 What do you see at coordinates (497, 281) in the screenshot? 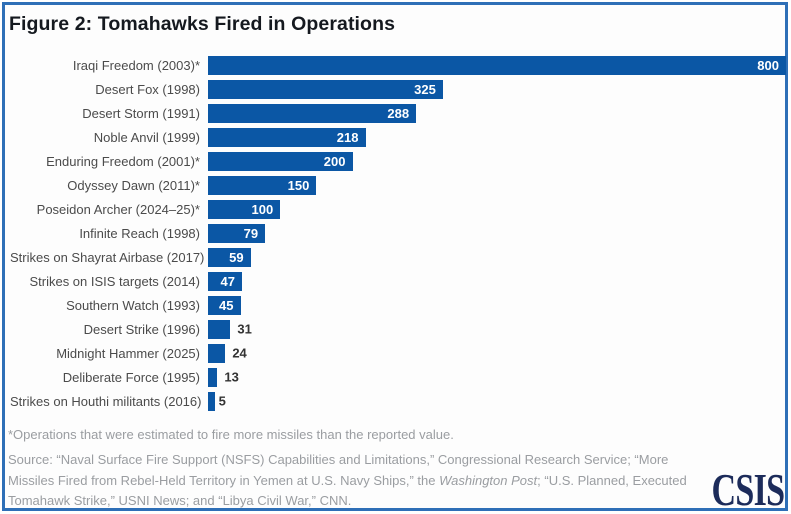
I see `bar-track: 47` at bounding box center [497, 281].